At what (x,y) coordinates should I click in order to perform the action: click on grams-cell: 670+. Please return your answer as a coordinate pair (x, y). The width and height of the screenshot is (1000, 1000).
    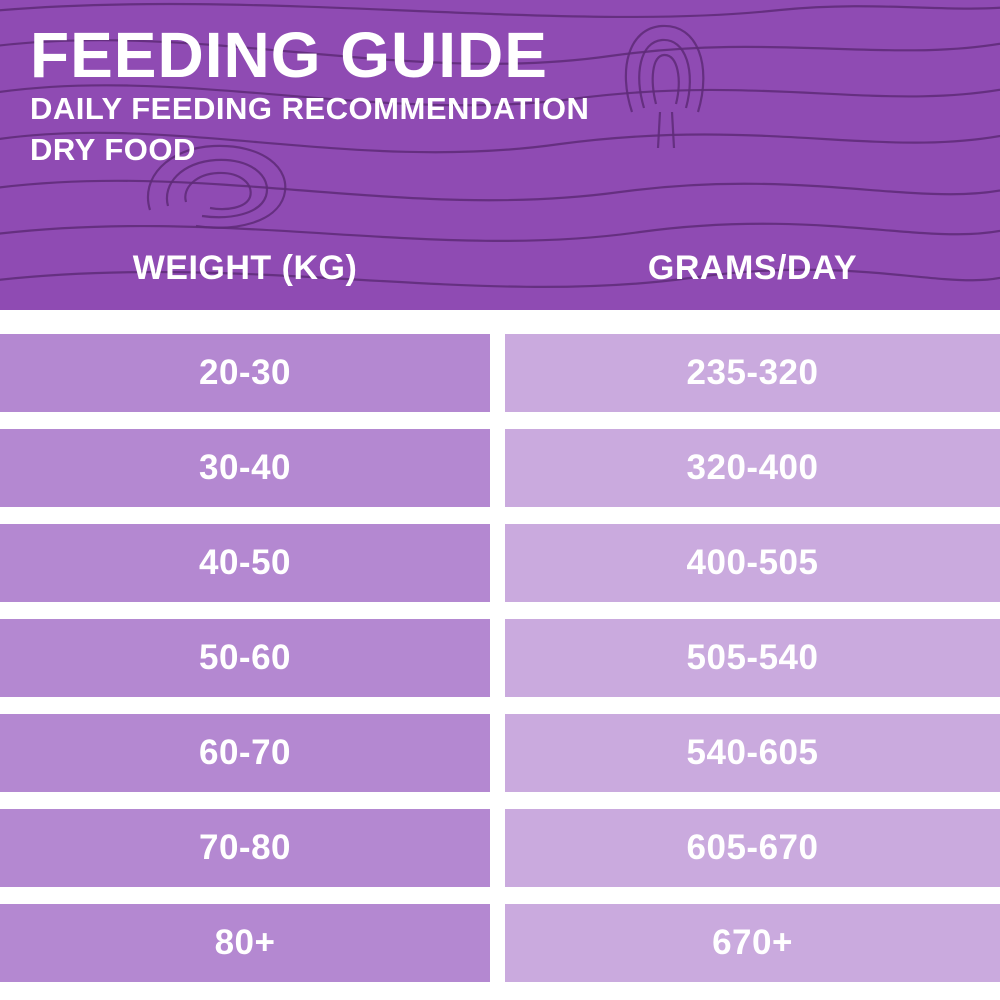
    Looking at the image, I should click on (752, 943).